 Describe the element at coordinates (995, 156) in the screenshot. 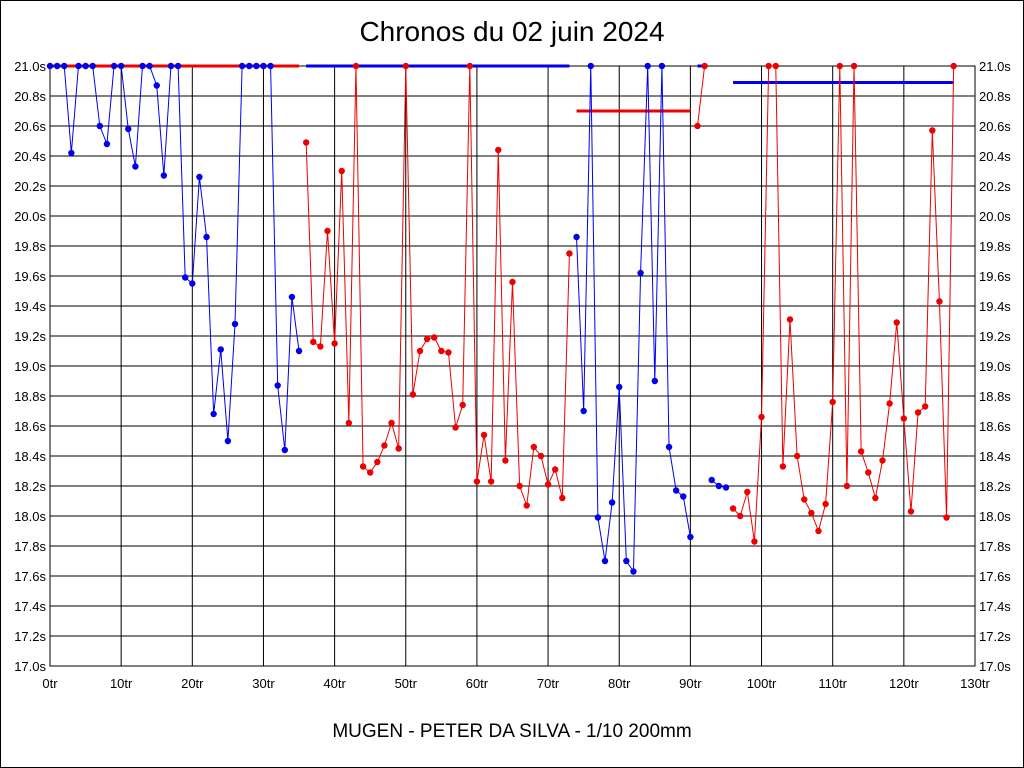

I see `y-tick-label-right: 20.4s` at that location.